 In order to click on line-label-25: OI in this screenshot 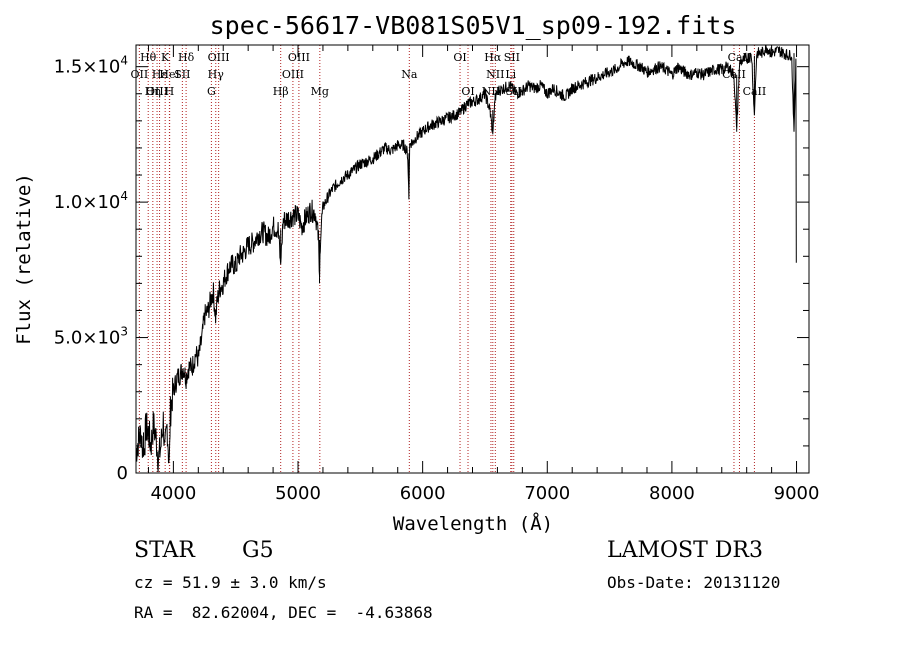, I will do `click(467, 91)`.